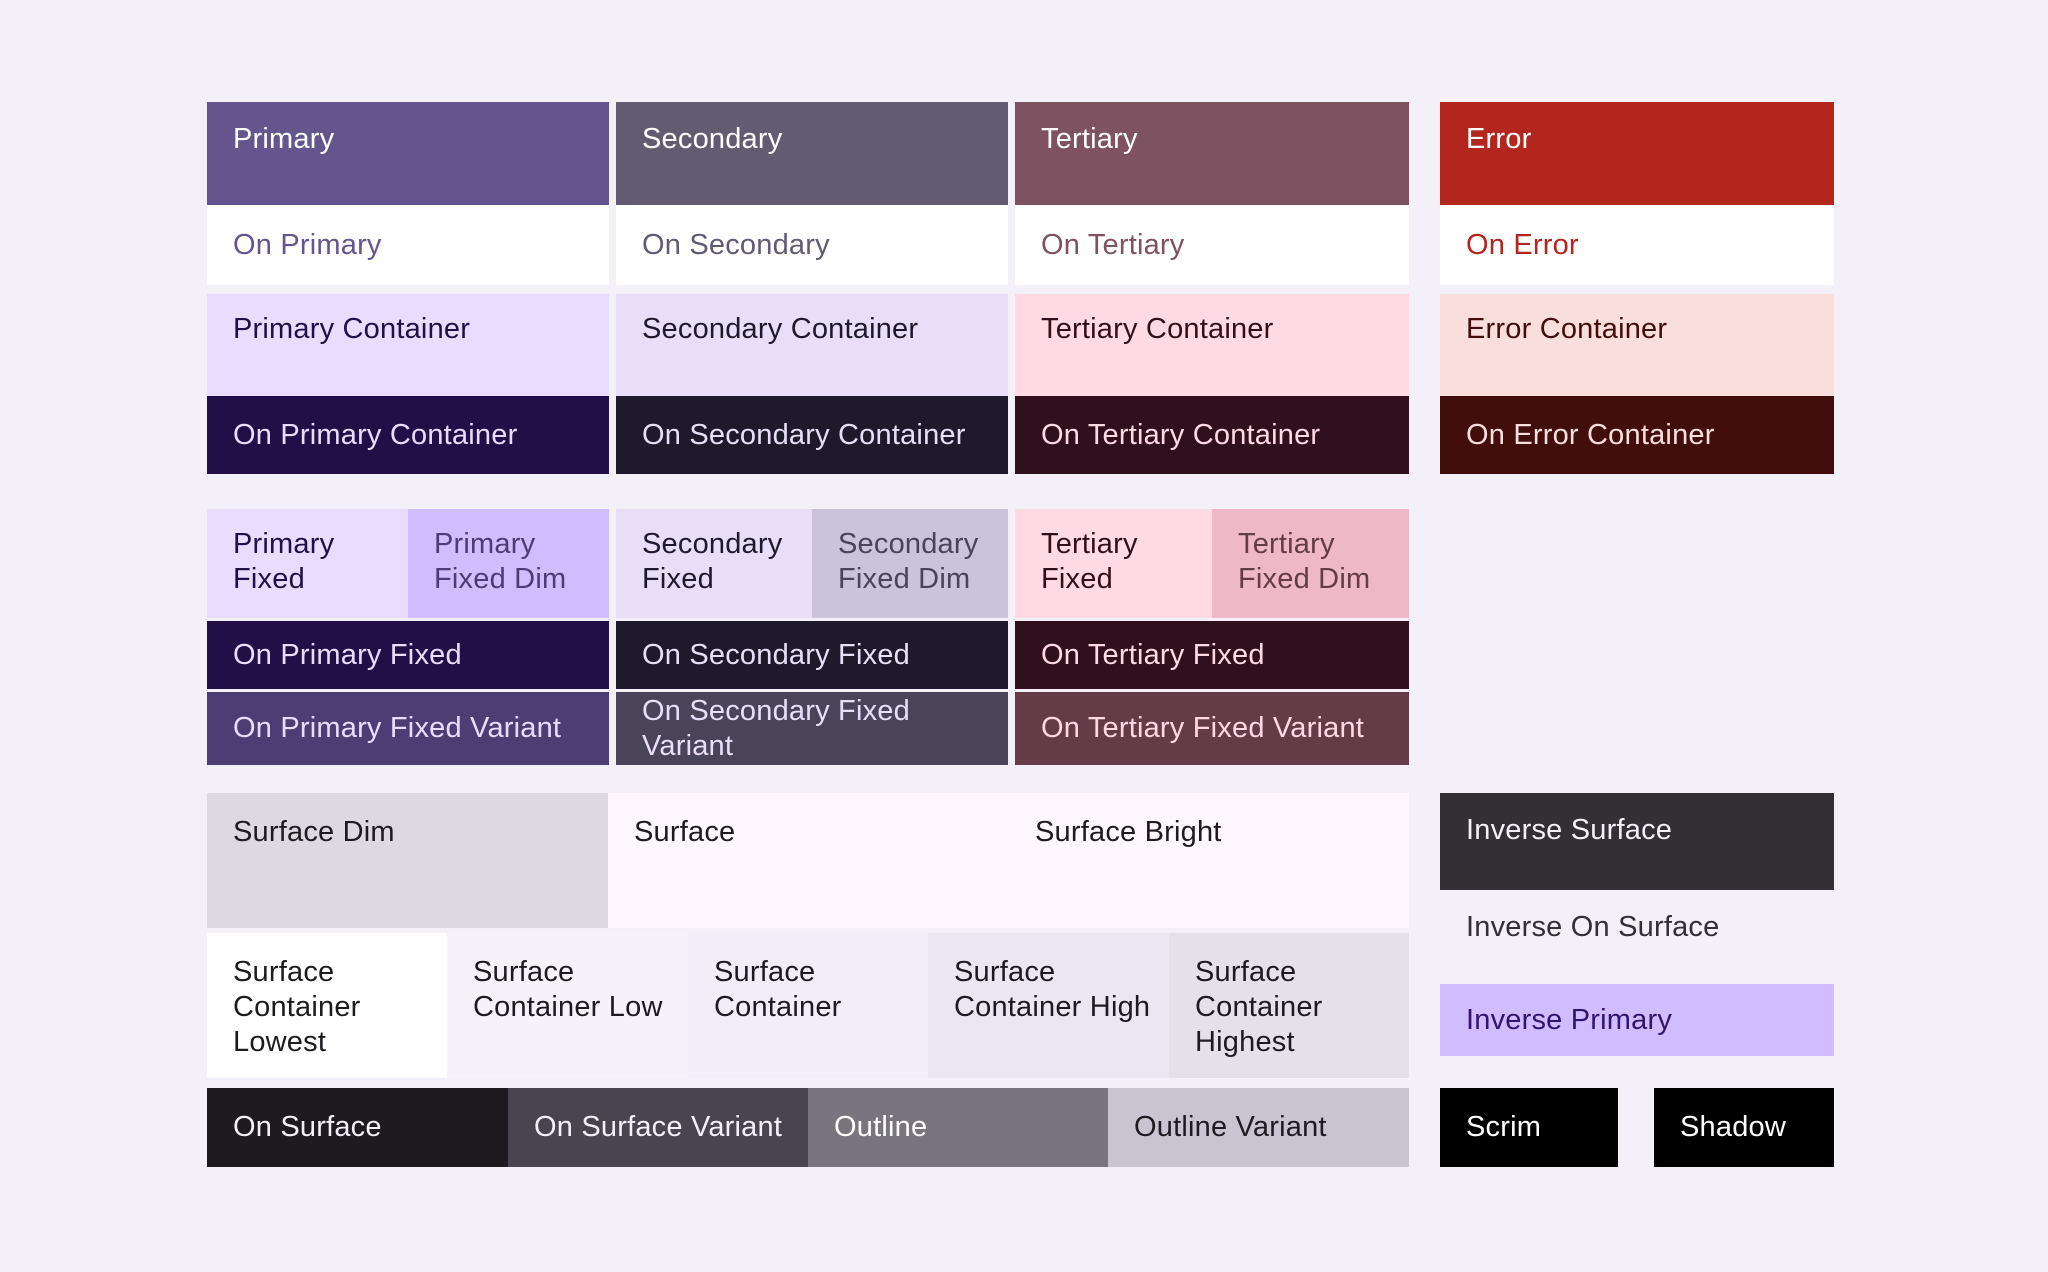 The image size is (2048, 1272). Describe the element at coordinates (812, 245) in the screenshot. I see `swatch-on-secondary: On Secondary` at that location.